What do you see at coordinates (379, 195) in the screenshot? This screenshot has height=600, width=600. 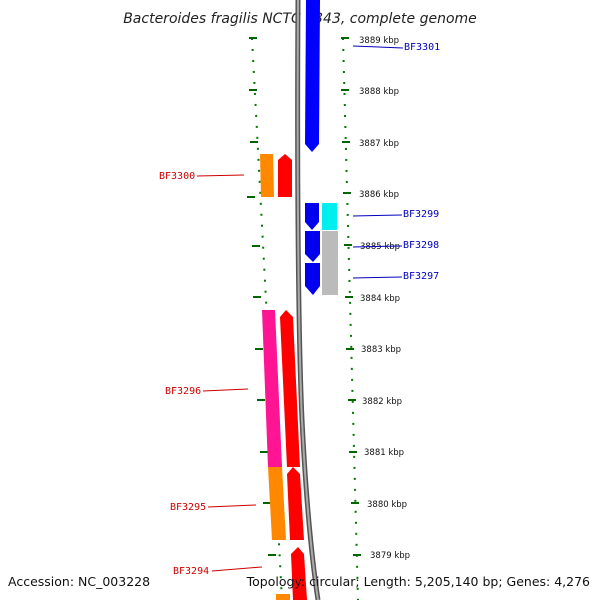 I see `kbp-label: 3886 kbp` at bounding box center [379, 195].